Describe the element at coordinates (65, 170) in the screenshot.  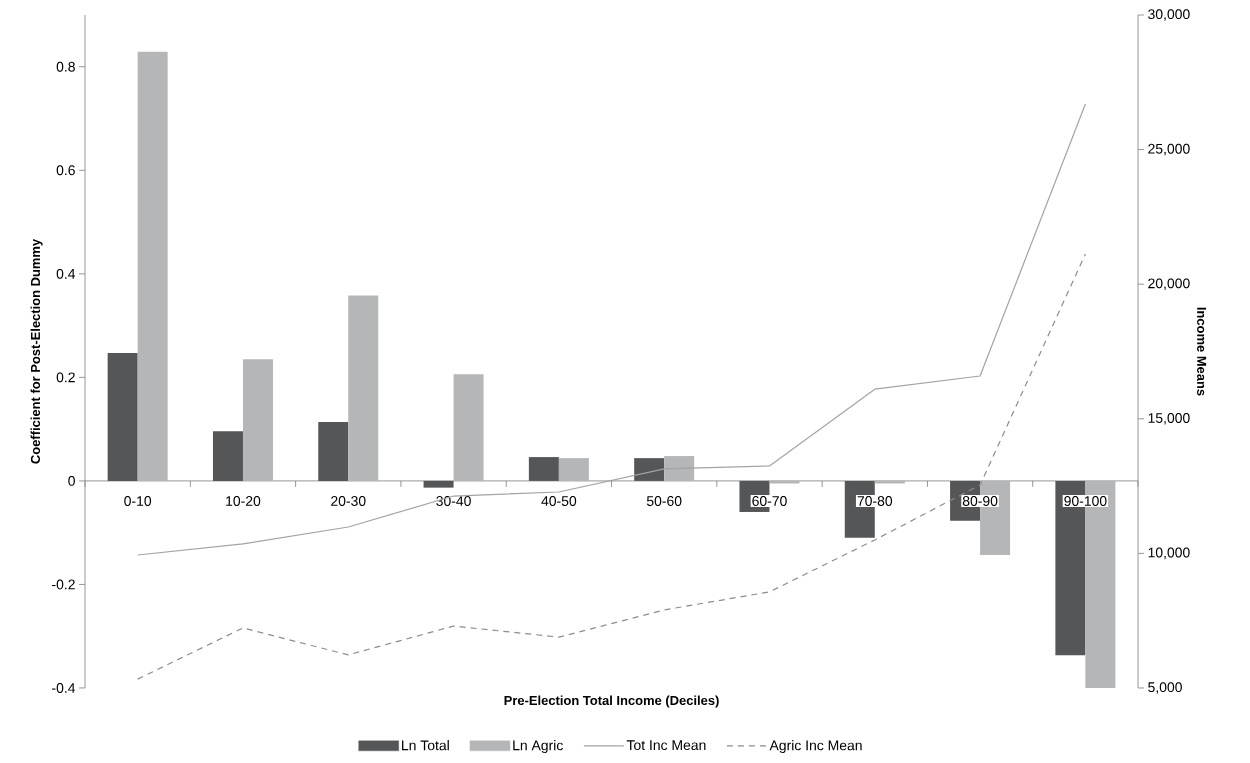
I see `y-tick-label: 0.6` at that location.